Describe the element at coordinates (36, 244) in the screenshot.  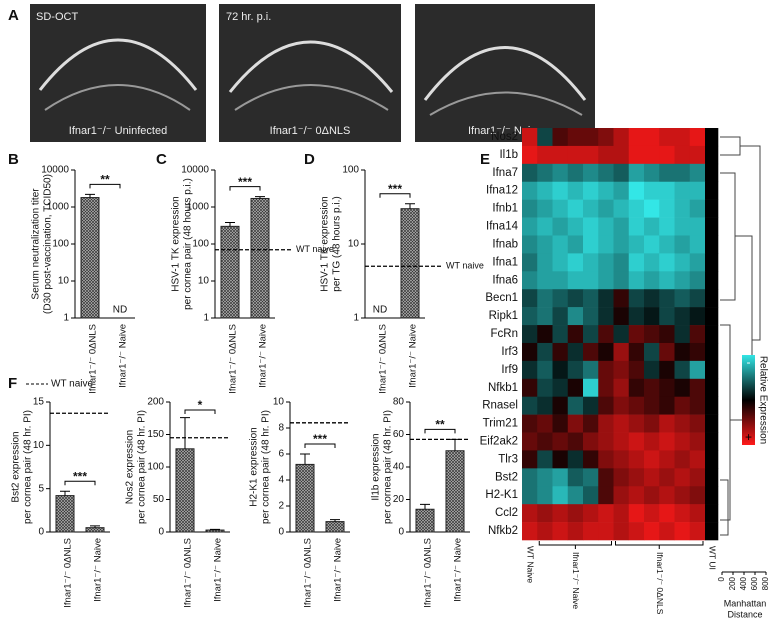
I see `y-axis-label: Serum neutralization titer` at that location.